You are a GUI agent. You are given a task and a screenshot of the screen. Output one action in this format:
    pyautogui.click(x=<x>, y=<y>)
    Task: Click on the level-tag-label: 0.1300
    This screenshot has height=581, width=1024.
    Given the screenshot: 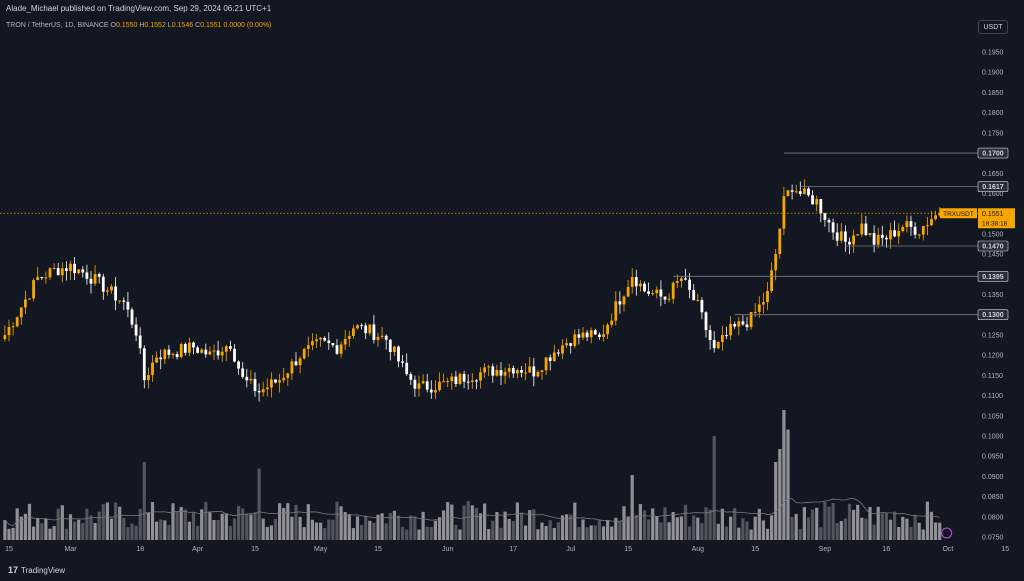 What is the action you would take?
    pyautogui.click(x=993, y=315)
    